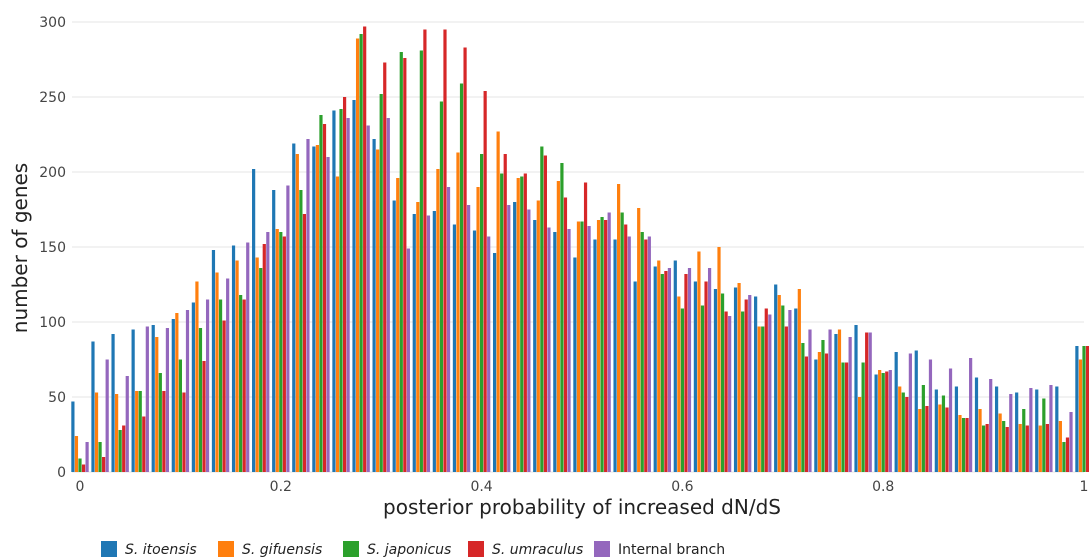  What do you see at coordinates (52, 173) in the screenshot?
I see `y-tick-label: 200` at bounding box center [52, 173].